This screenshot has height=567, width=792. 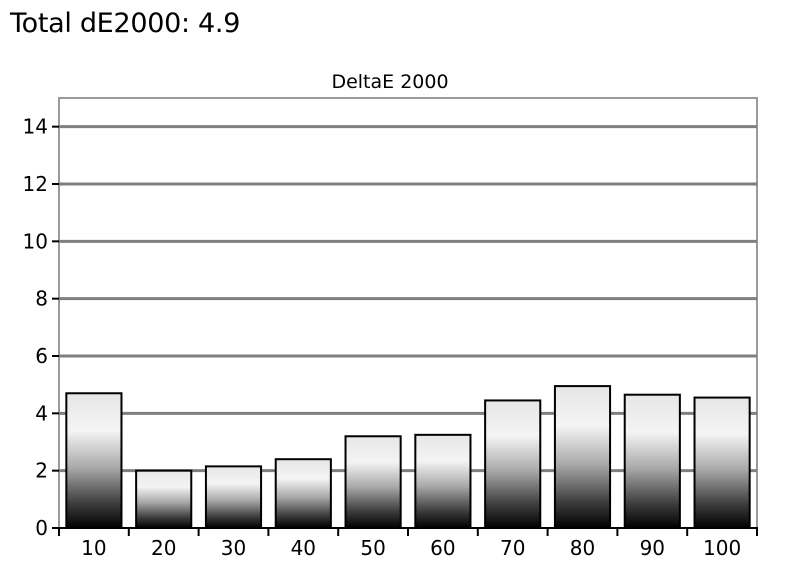 I want to click on x-tick-label: 80, so click(x=582, y=548).